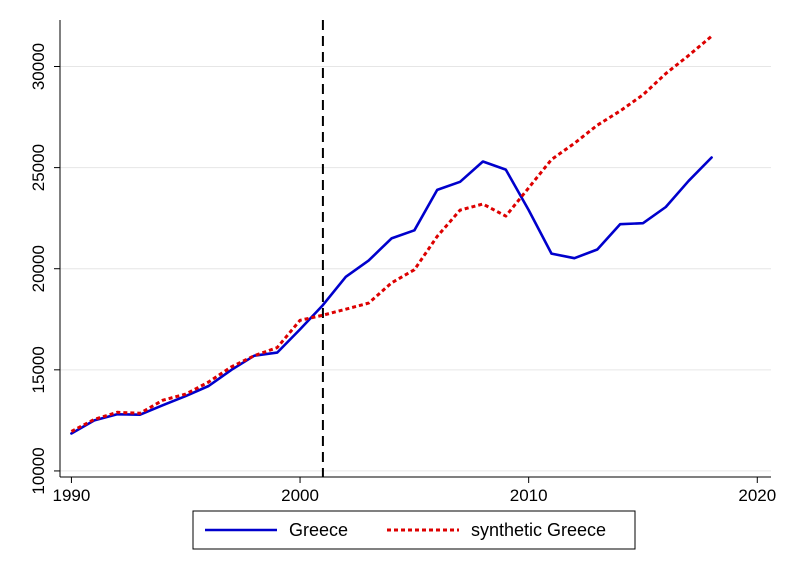 This screenshot has height=582, width=793. What do you see at coordinates (414, 530) in the screenshot?
I see `legend: Greece synthetic Greece` at bounding box center [414, 530].